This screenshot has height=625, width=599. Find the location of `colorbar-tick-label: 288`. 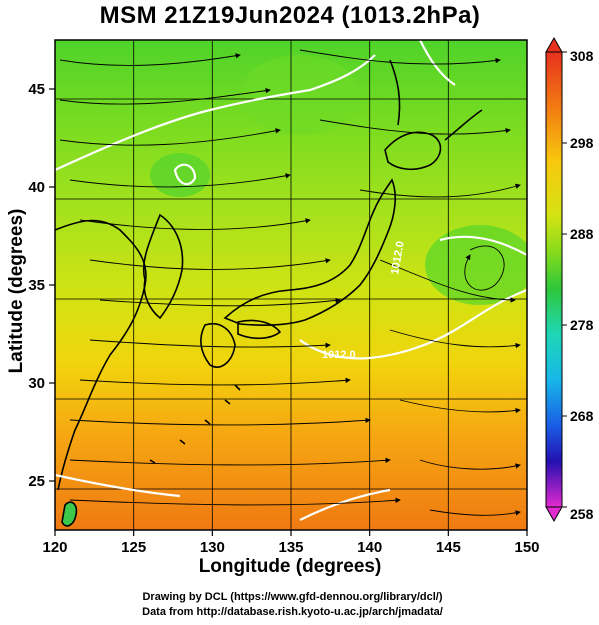

colorbar-tick-label: 288 is located at coordinates (582, 234).